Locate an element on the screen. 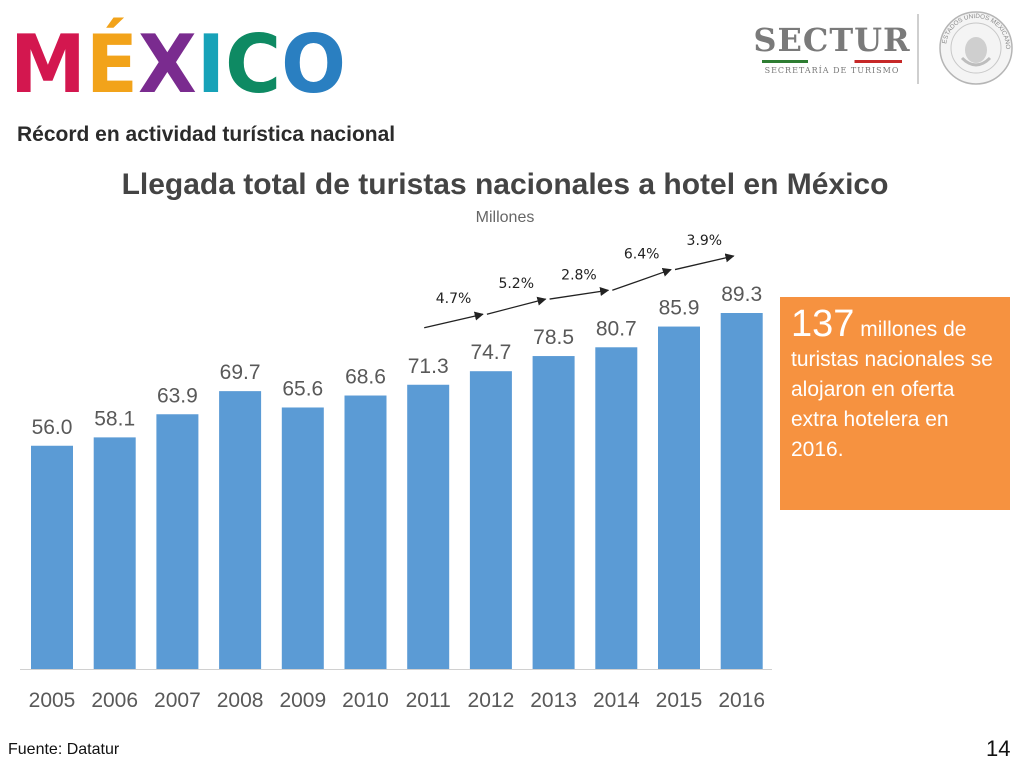 The image size is (1024, 768). logo-letter: I is located at coordinates (211, 60).